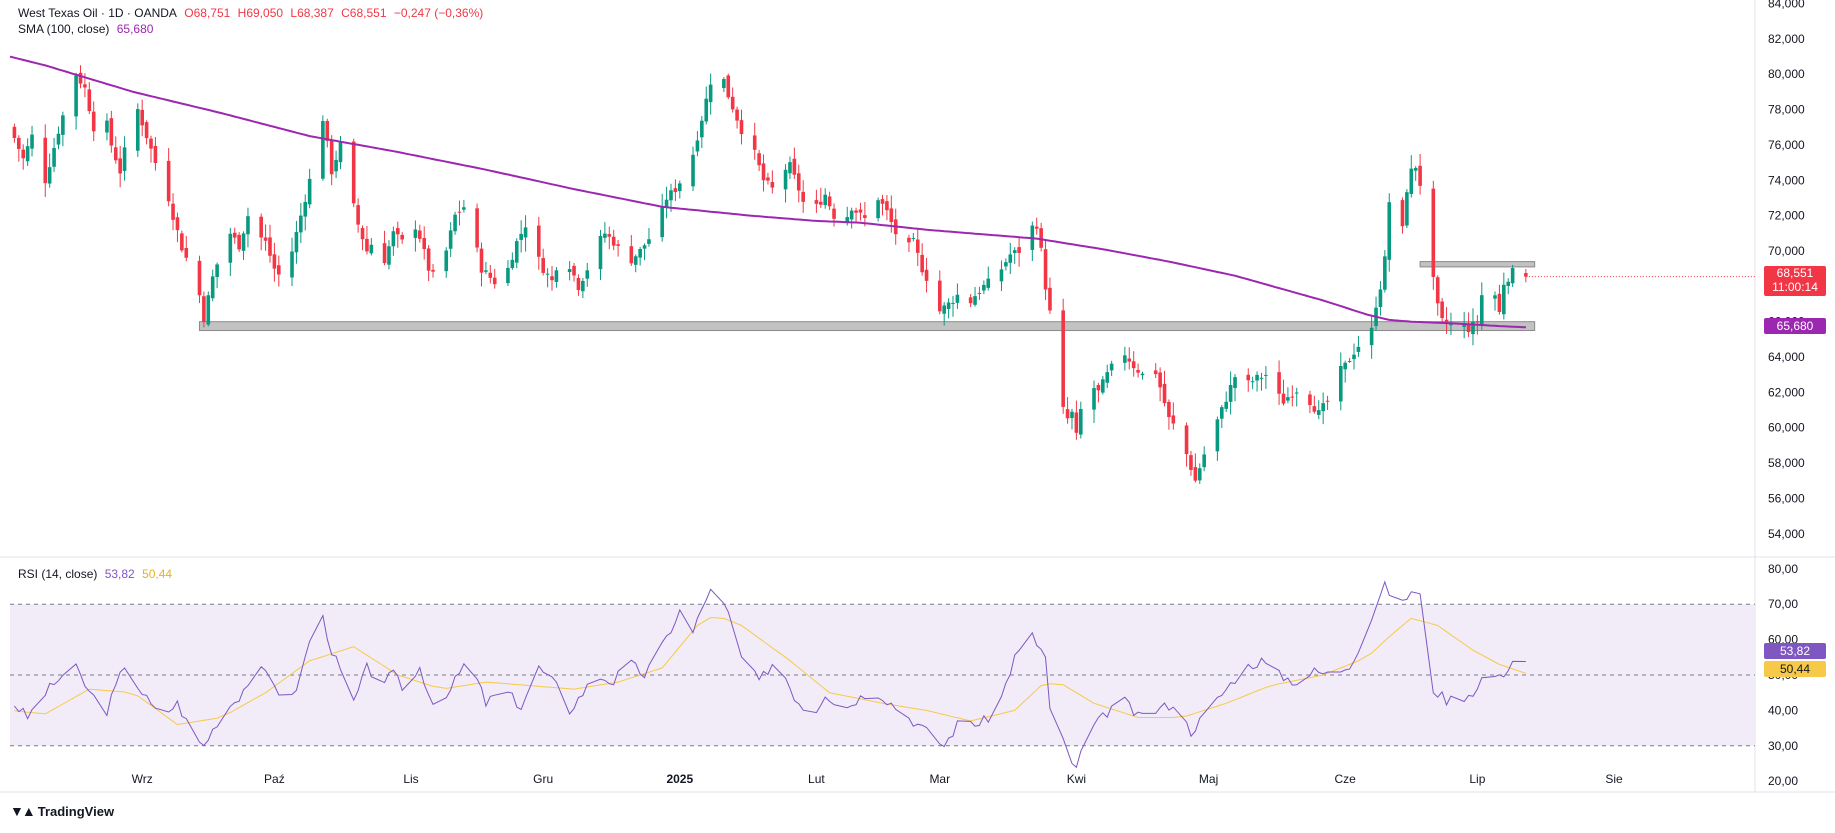  What do you see at coordinates (1614, 779) in the screenshot?
I see `time-tick-label: Sie` at bounding box center [1614, 779].